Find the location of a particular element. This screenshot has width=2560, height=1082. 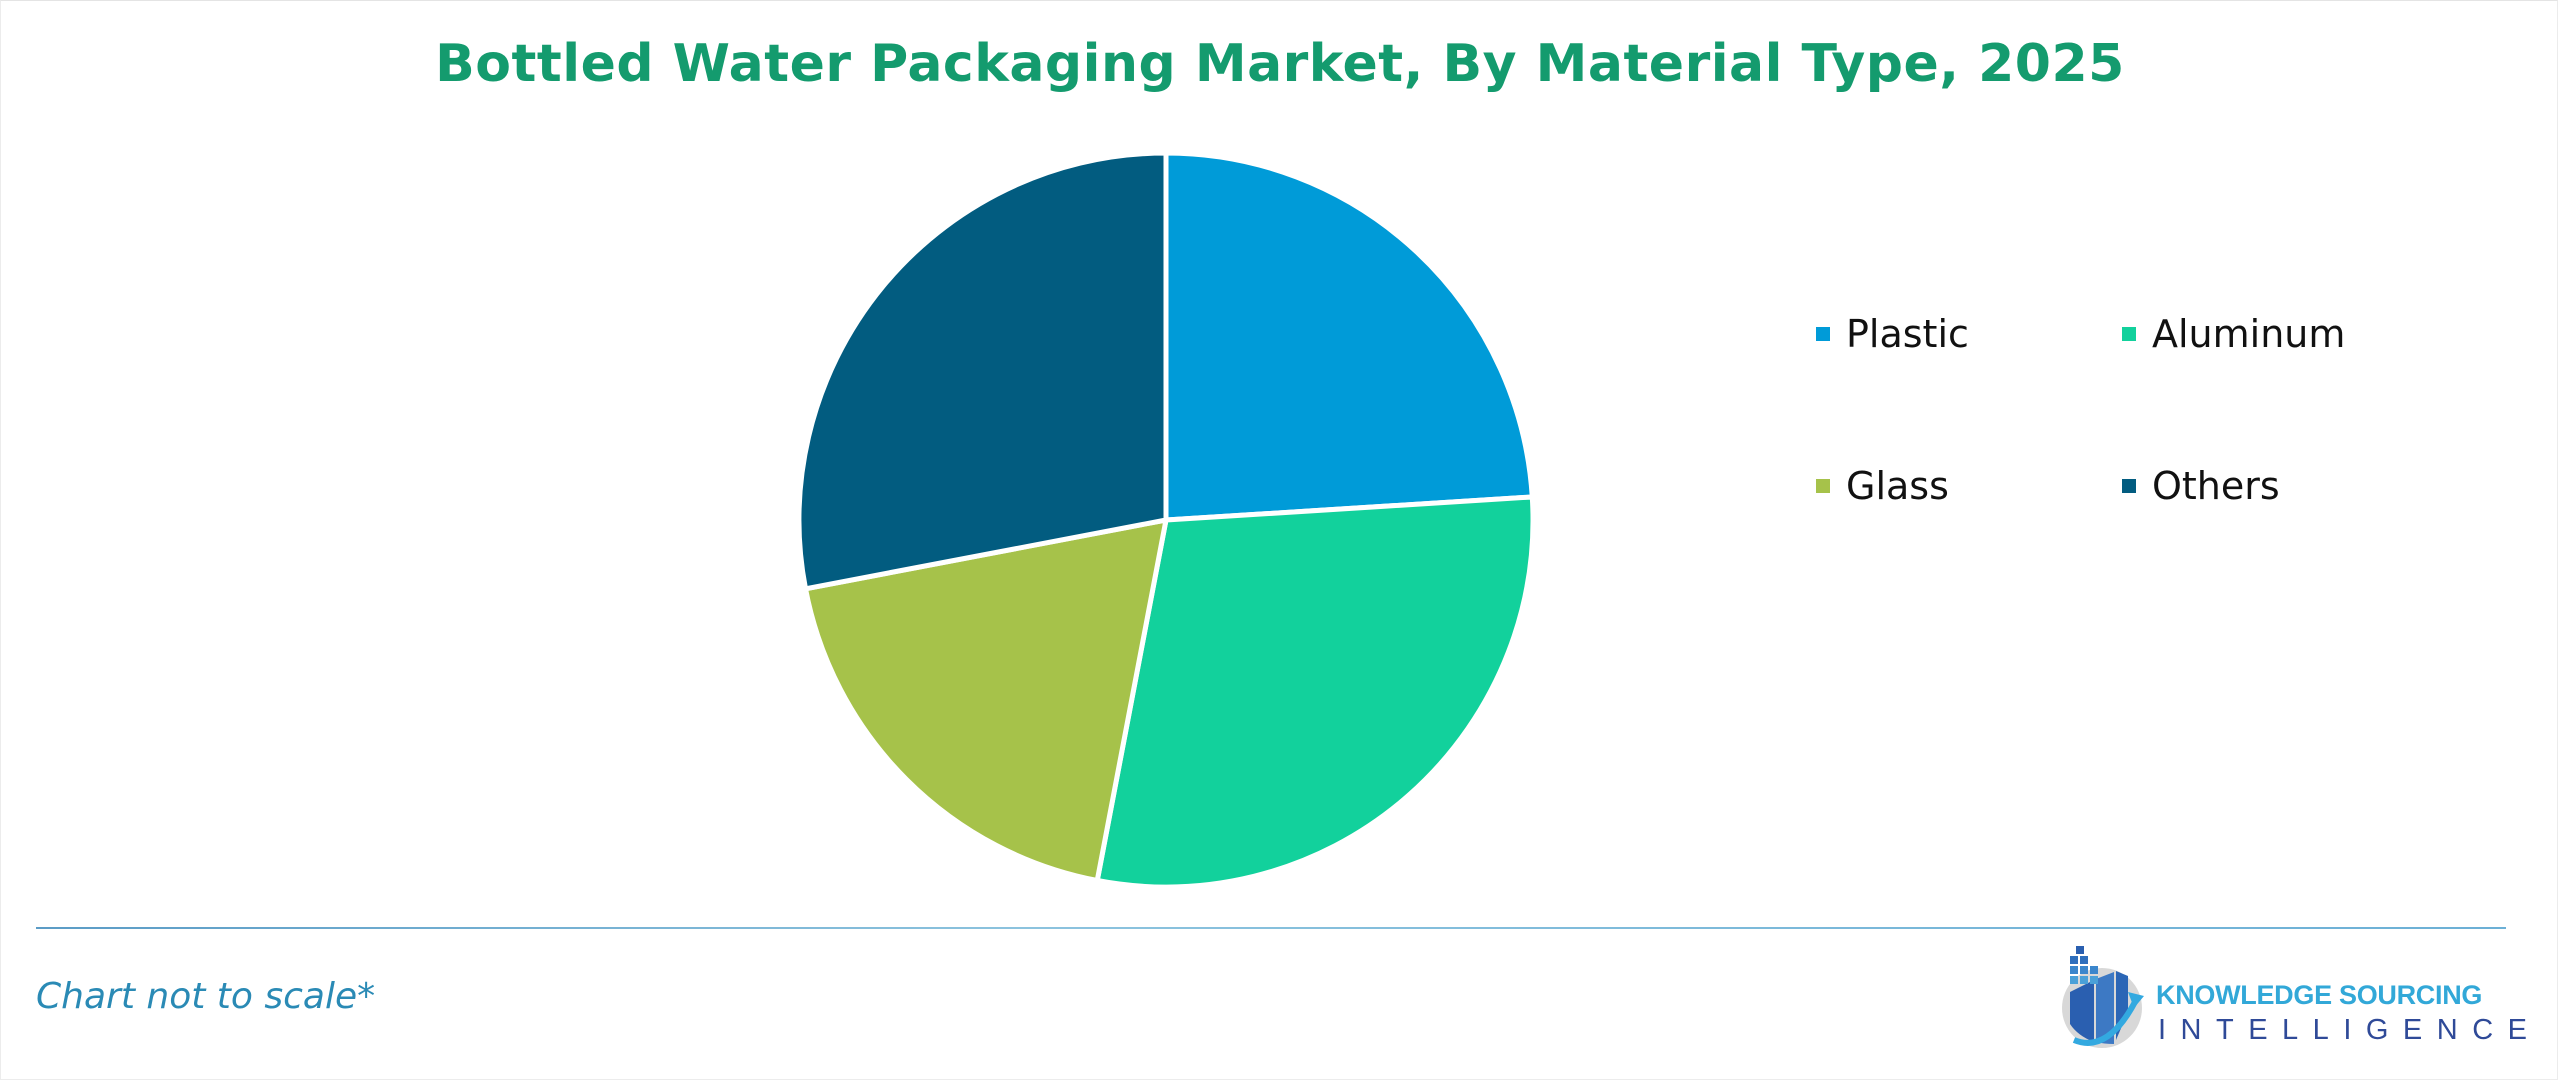

logo-text-line1: KNOWLEDGE SOURCING is located at coordinates (2319, 995).